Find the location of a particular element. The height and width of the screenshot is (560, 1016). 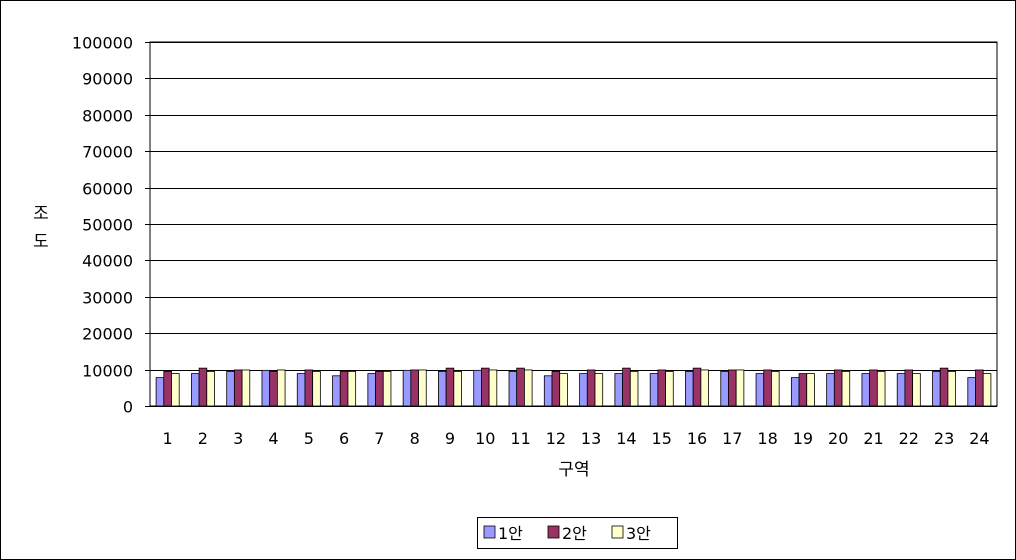

y-tick-label: 40000 is located at coordinates (107, 261).